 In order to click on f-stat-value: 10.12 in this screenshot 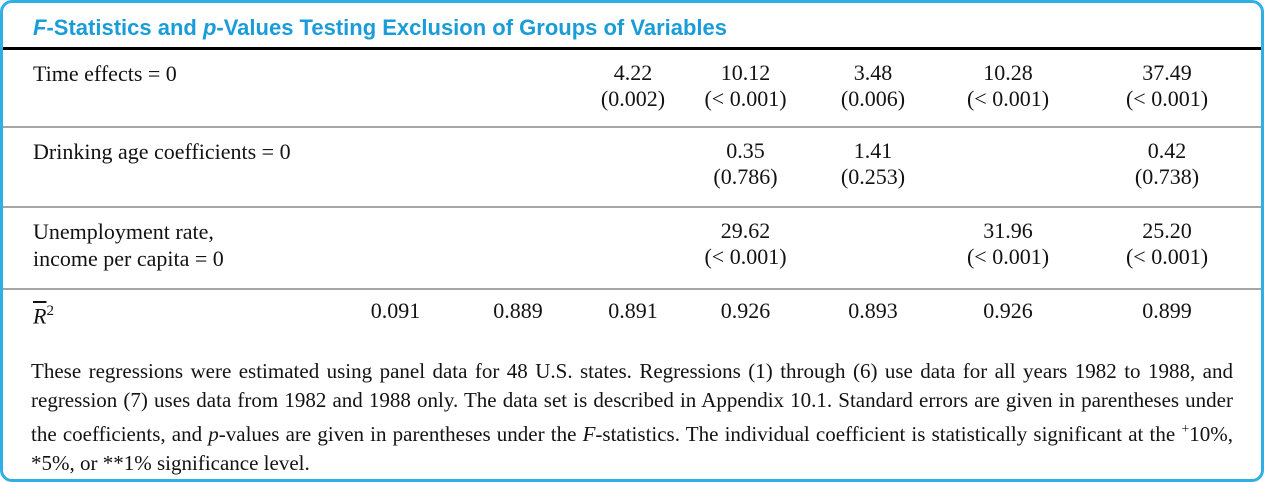, I will do `click(745, 72)`.